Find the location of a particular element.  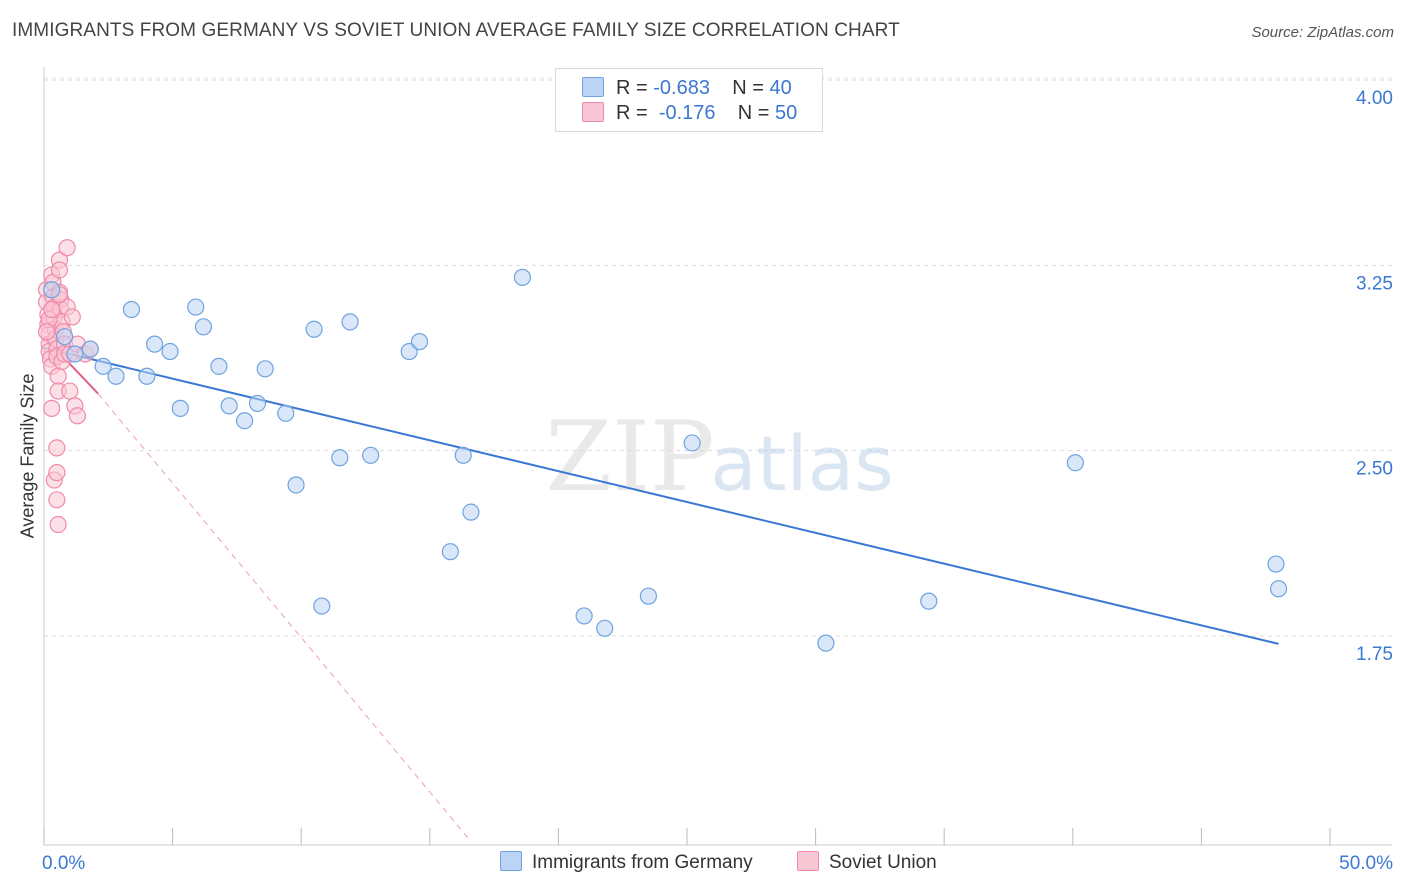

y-tick-label: 1.75 is located at coordinates (1374, 654).